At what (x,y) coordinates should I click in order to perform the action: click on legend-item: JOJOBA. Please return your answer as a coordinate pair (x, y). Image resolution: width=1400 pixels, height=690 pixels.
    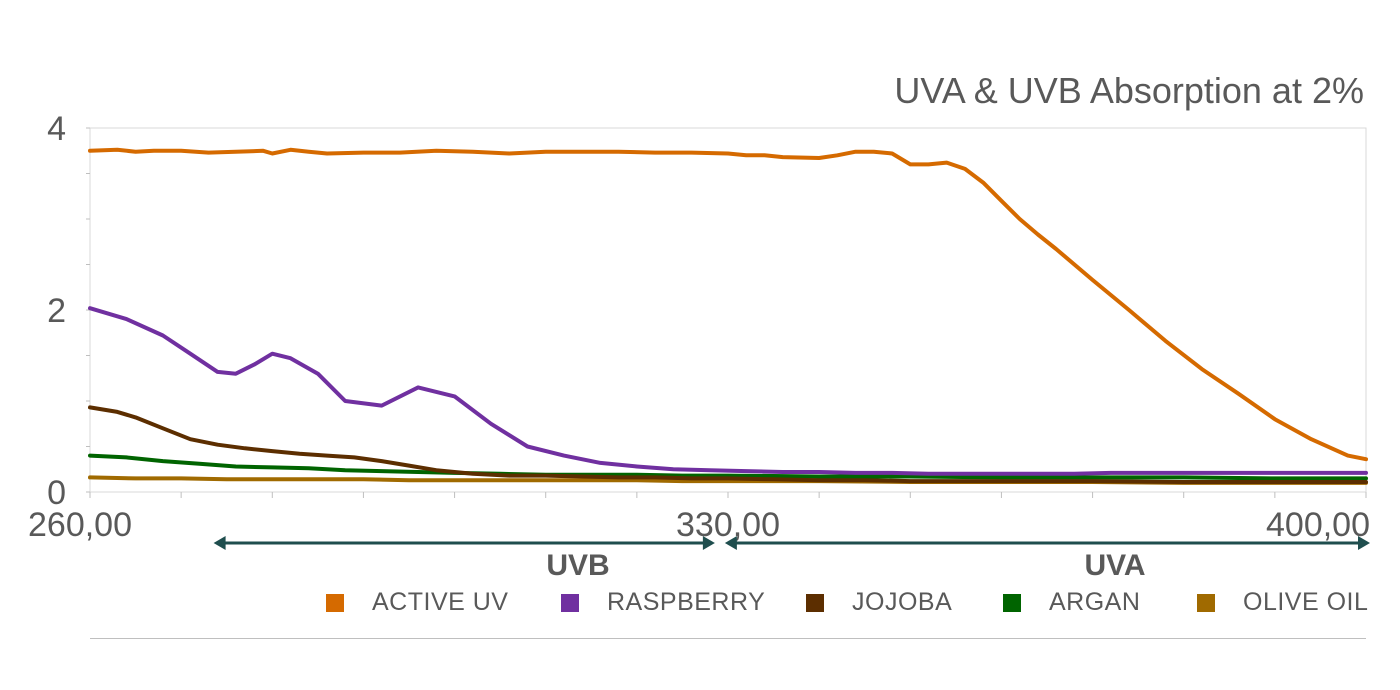
    Looking at the image, I should click on (879, 602).